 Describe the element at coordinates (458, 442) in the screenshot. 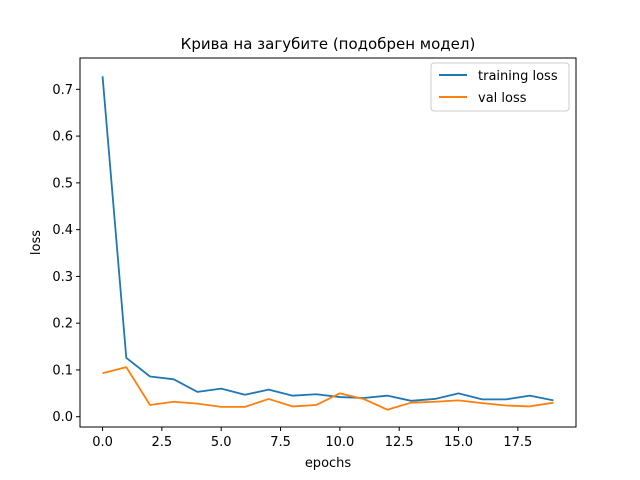

I see `x-tick-label: 15.0` at that location.